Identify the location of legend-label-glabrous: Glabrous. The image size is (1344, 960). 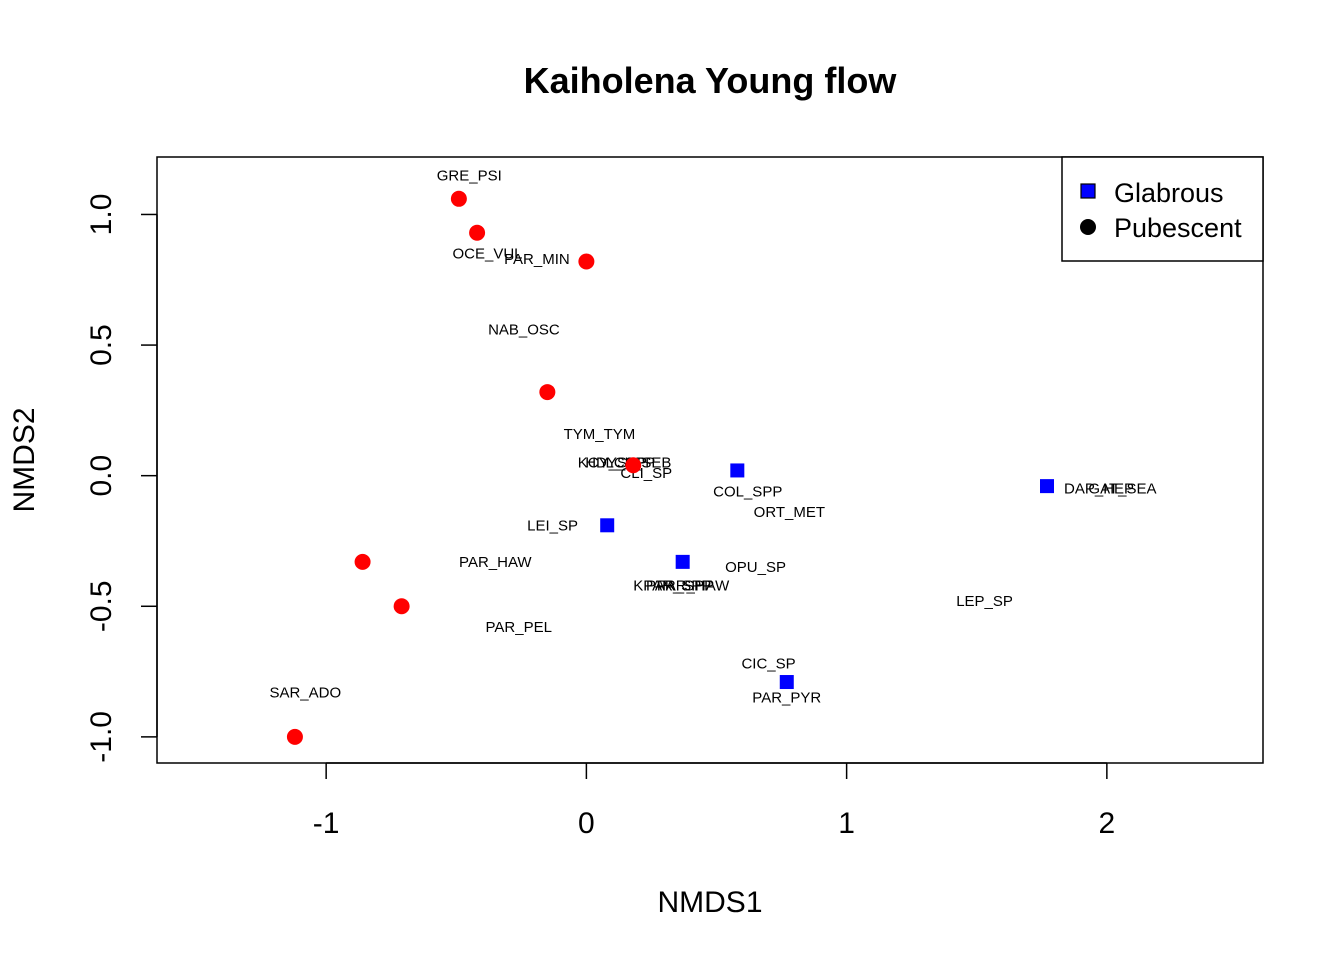
(1169, 193).